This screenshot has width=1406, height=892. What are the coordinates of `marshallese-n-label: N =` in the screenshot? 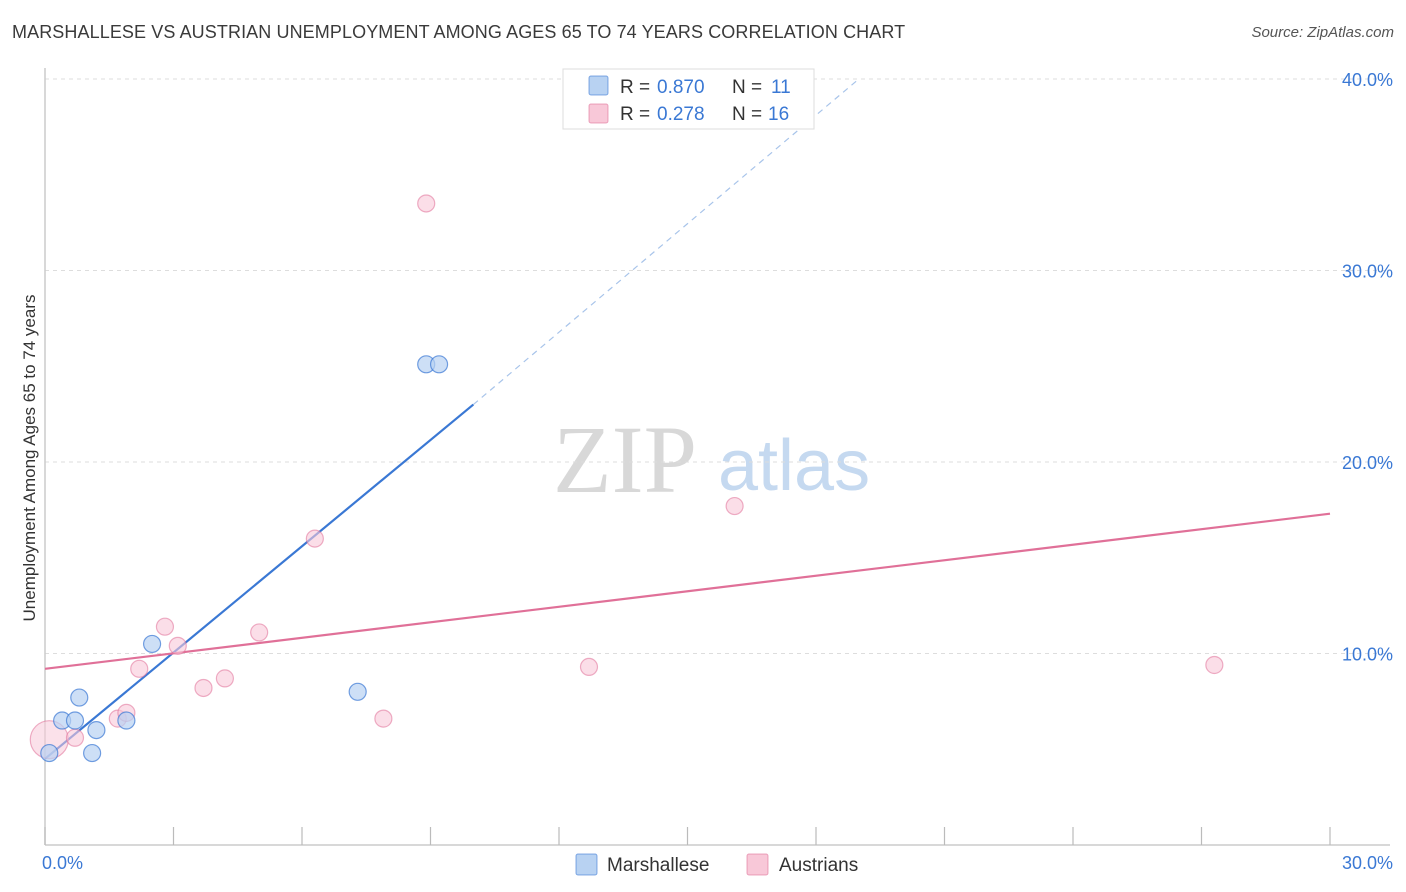 It's located at (747, 87).